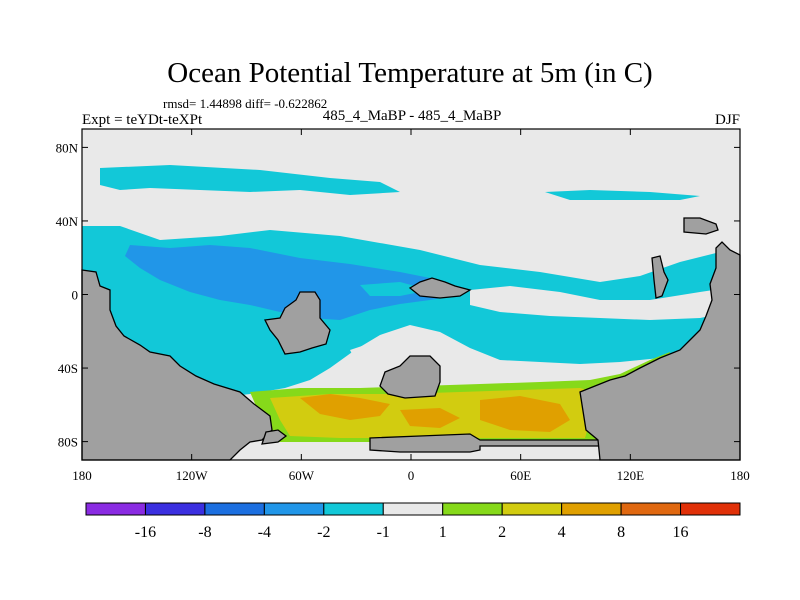  I want to click on case-label: 485_4_MaBP - 485_4_MaBP, so click(412, 116).